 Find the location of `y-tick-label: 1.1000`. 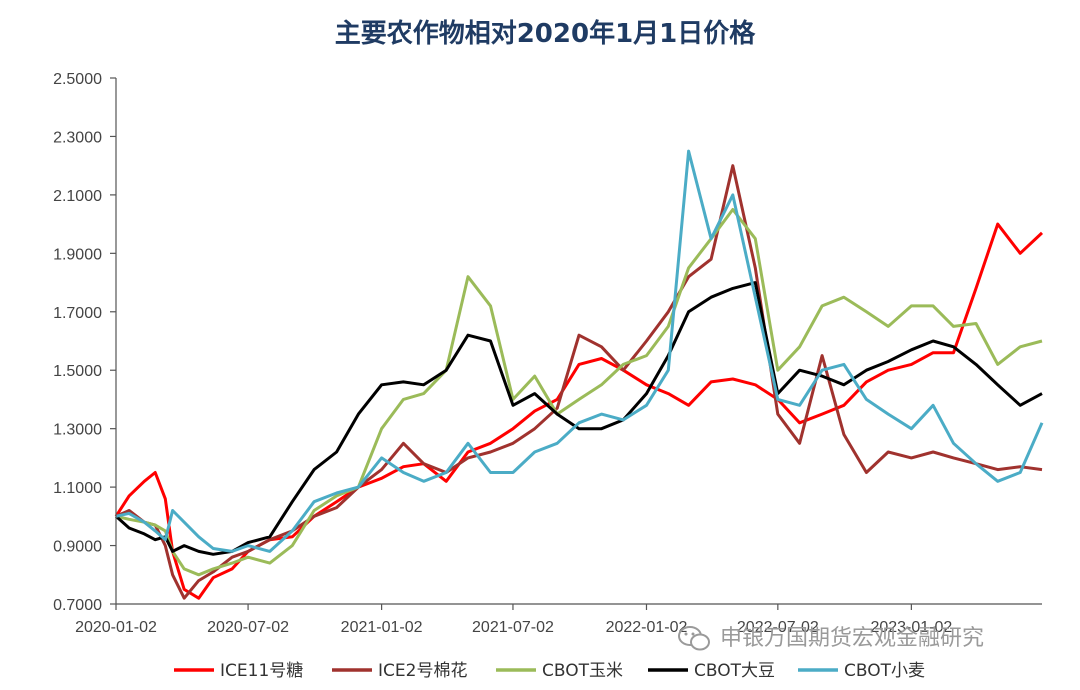

y-tick-label: 1.1000 is located at coordinates (77, 488).